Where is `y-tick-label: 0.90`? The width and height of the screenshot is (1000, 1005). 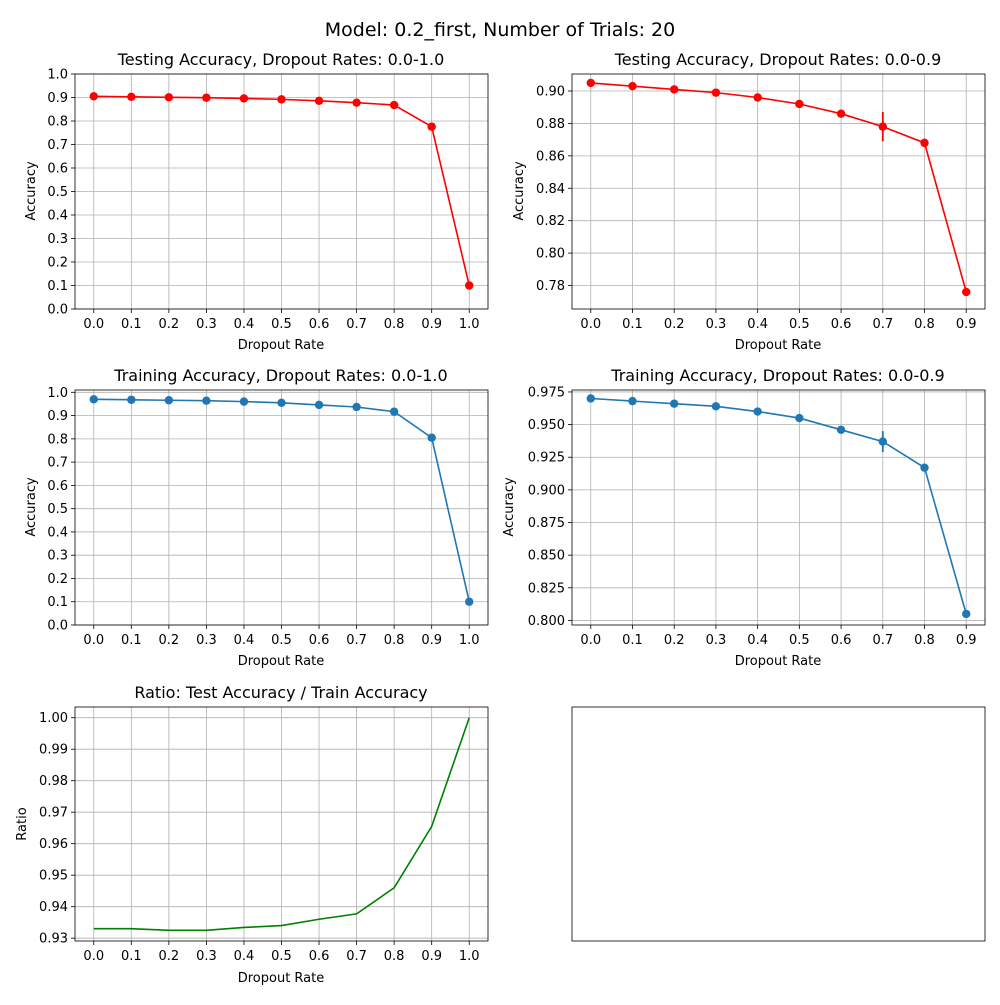
y-tick-label: 0.90 is located at coordinates (550, 92).